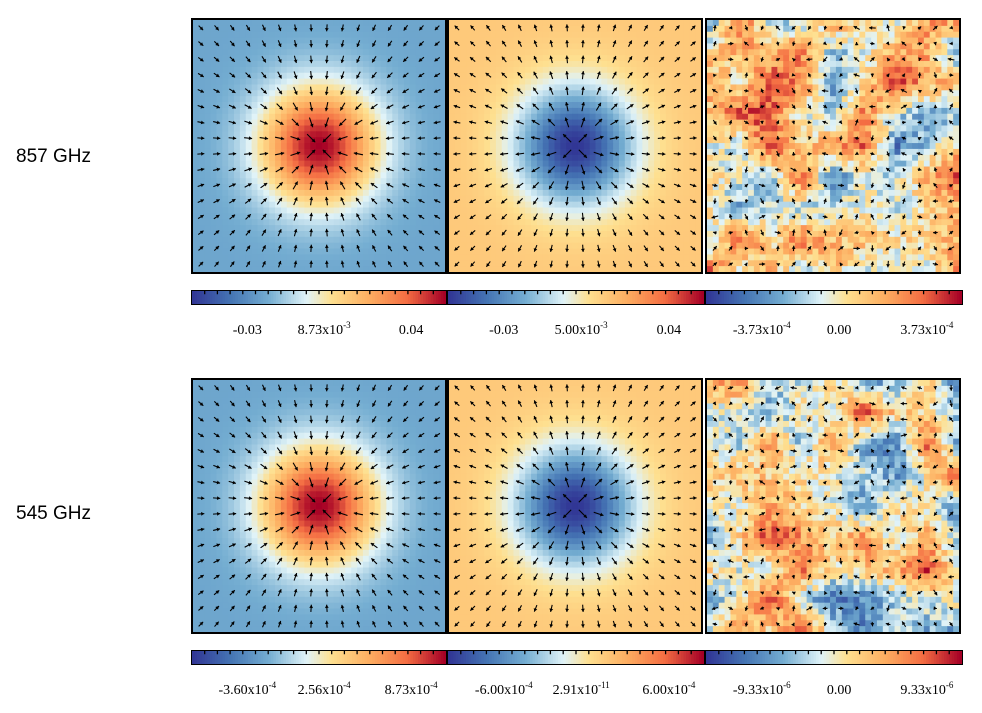 This screenshot has width=982, height=713. I want to click on colorbar-tick-label: 0.04, so click(411, 331).